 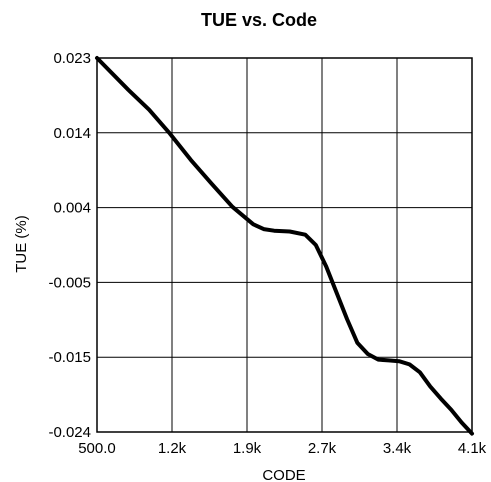 What do you see at coordinates (283, 474) in the screenshot?
I see `x-axis-label: CODE` at bounding box center [283, 474].